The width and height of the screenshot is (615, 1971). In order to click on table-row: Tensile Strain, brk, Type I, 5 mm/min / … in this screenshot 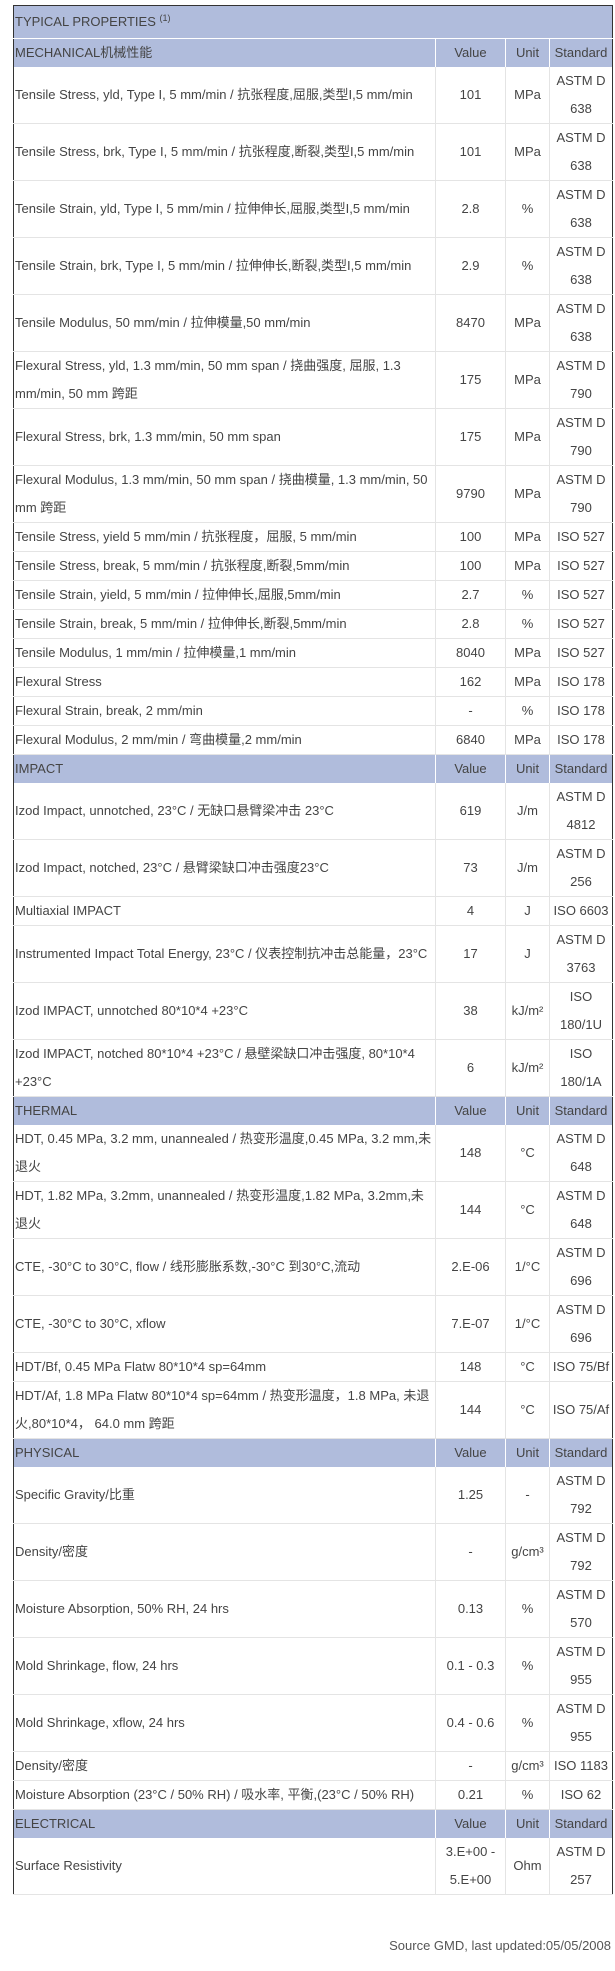, I will do `click(313, 266)`.